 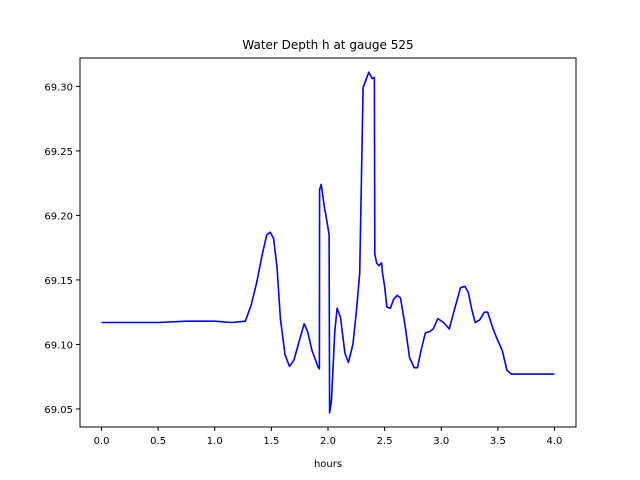 I want to click on y-tick-label: 69.25, so click(x=58, y=152).